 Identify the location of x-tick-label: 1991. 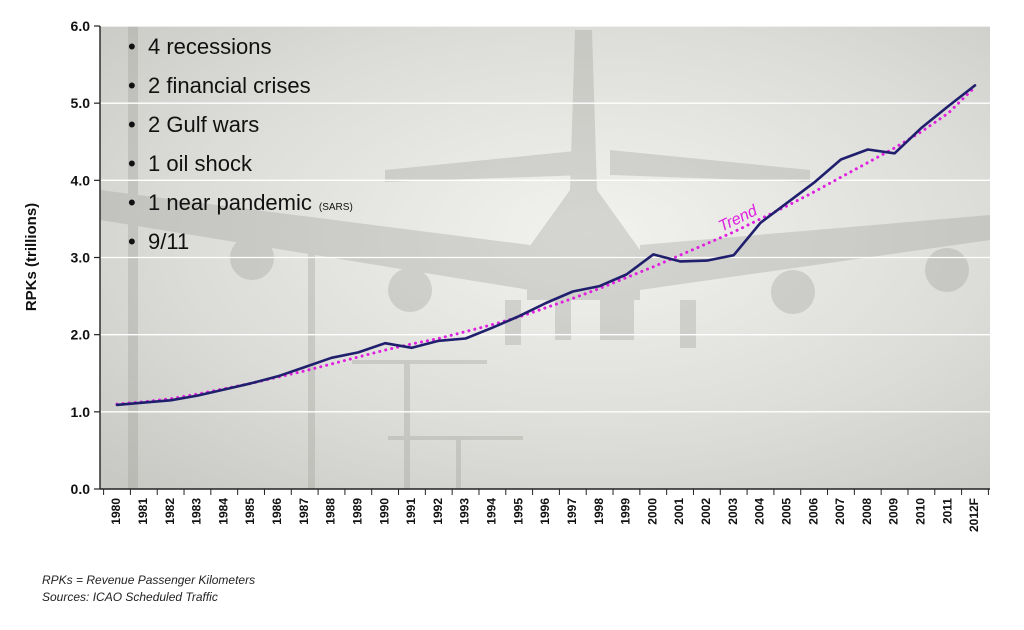
(411, 511).